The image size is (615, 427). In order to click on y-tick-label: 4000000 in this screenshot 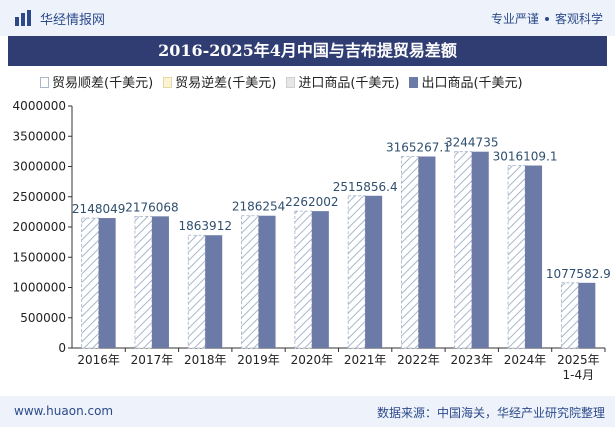, I will do `click(39, 106)`.